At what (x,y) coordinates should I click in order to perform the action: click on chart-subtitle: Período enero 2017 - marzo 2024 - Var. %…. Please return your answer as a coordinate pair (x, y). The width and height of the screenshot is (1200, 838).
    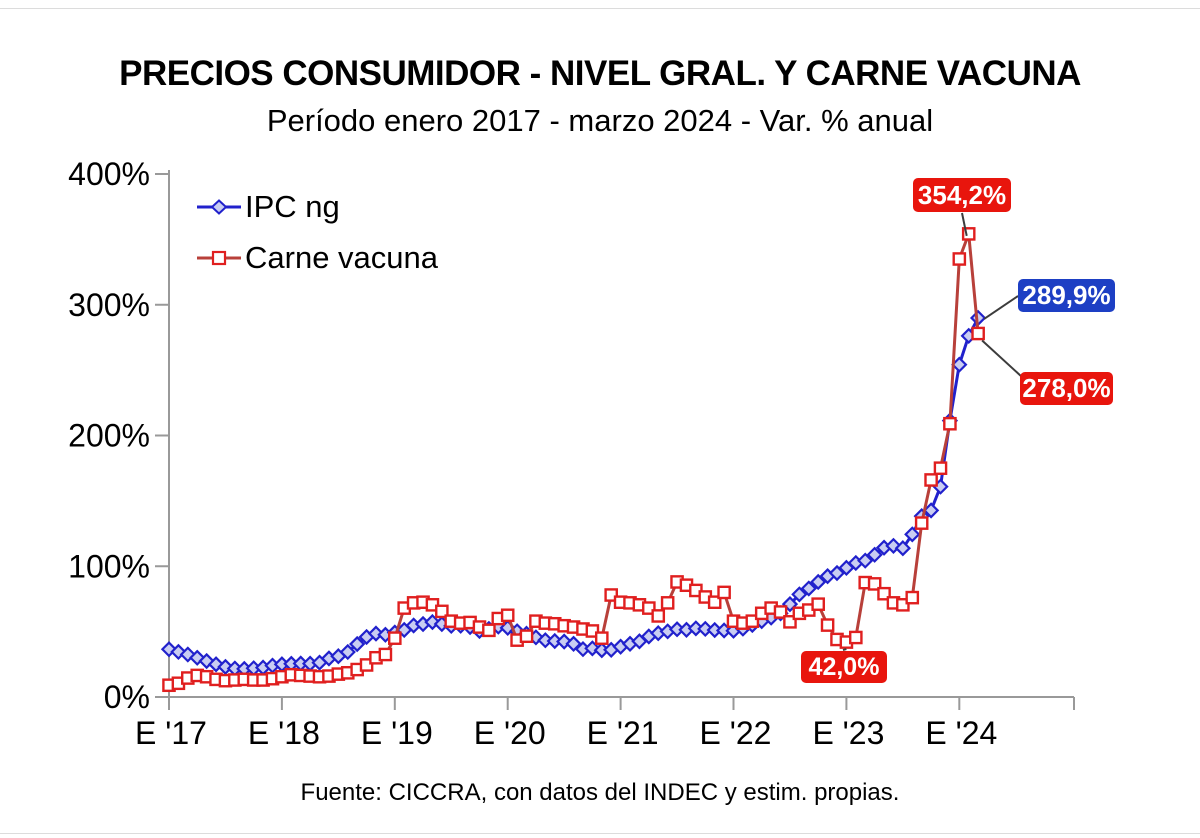
    Looking at the image, I should click on (600, 120).